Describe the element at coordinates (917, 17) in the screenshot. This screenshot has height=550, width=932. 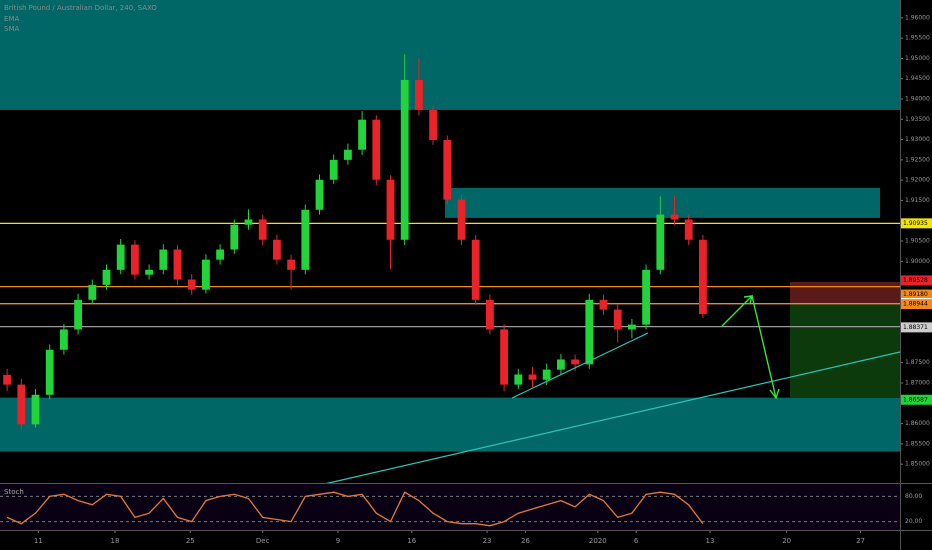
I see `y-tick-label: 1.96000` at that location.